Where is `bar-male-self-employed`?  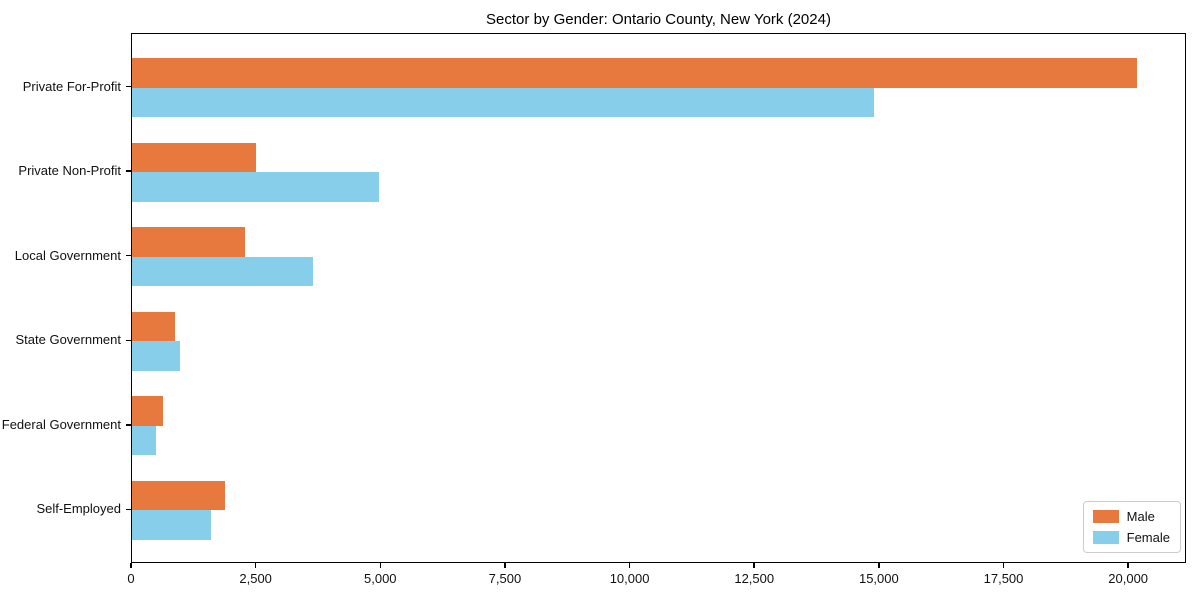 bar-male-self-employed is located at coordinates (179, 495).